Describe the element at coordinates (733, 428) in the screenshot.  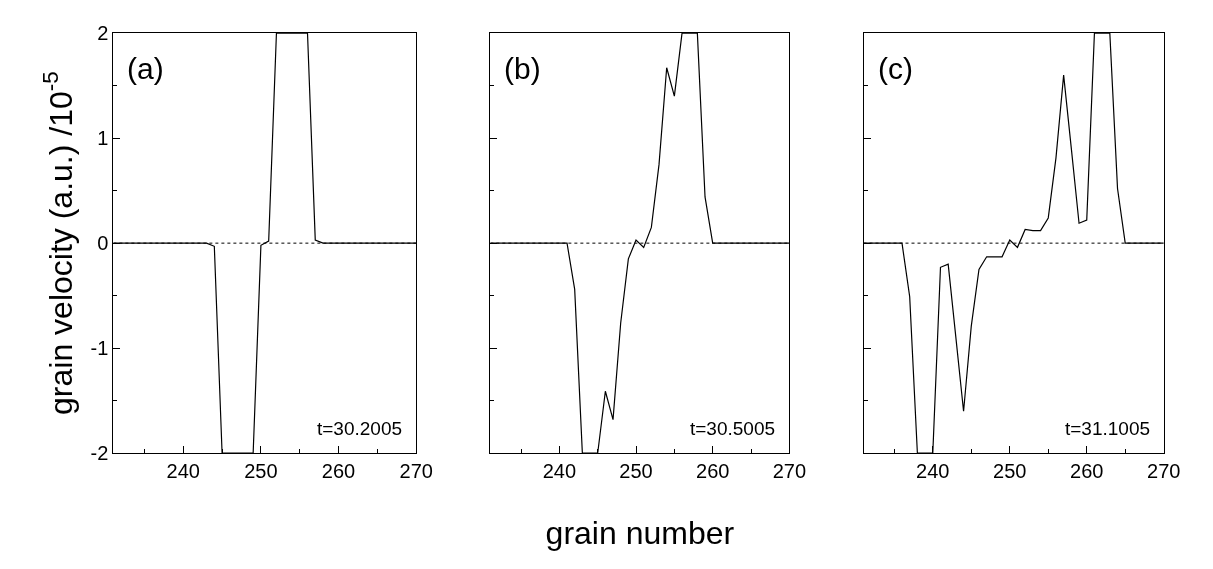
I see `annotation: t=30.5005` at that location.